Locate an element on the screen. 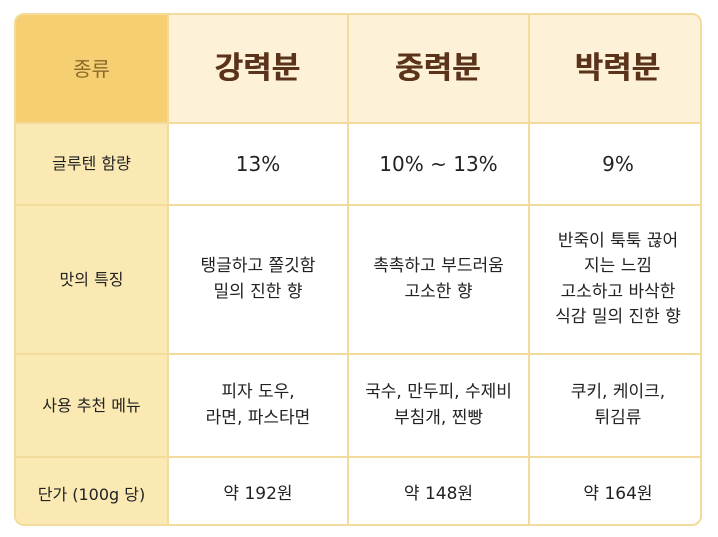 The image size is (718, 537). cell-text-line: 부침개, 찐빵 is located at coordinates (438, 417).